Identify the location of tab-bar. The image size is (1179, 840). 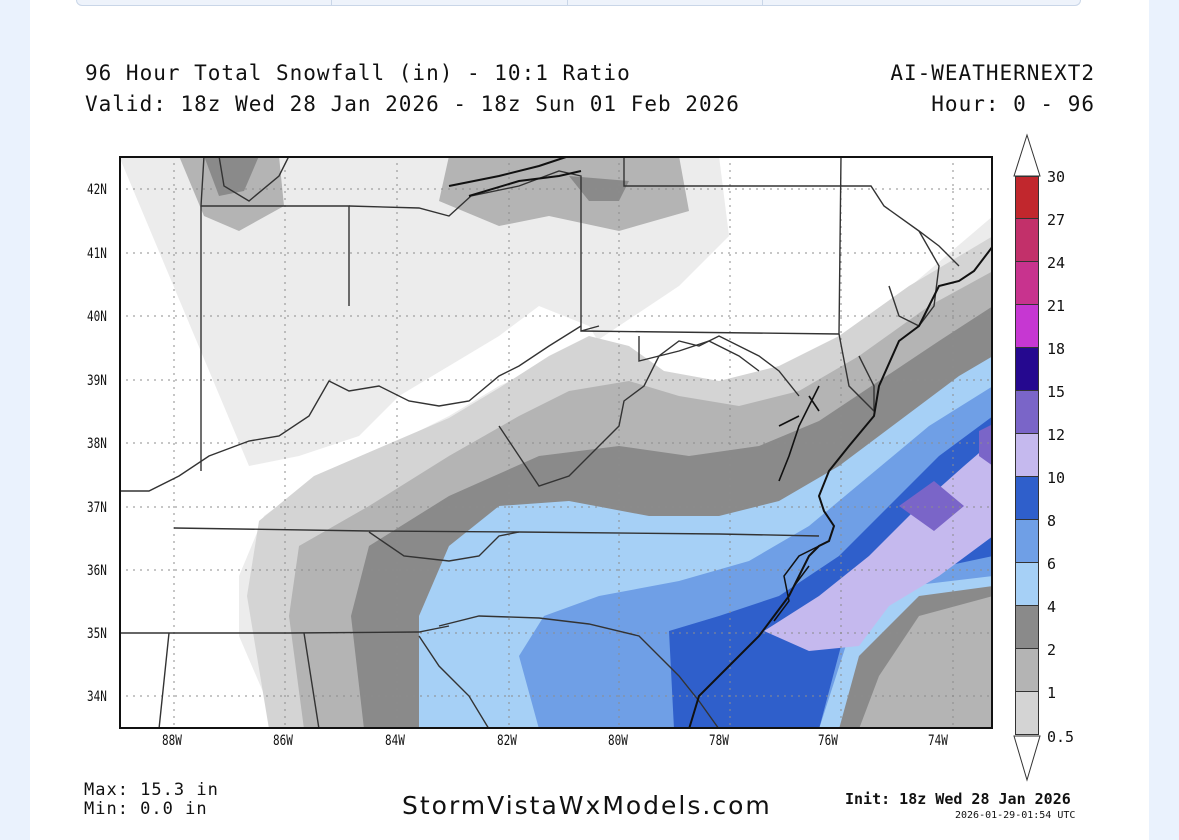
(578, 3).